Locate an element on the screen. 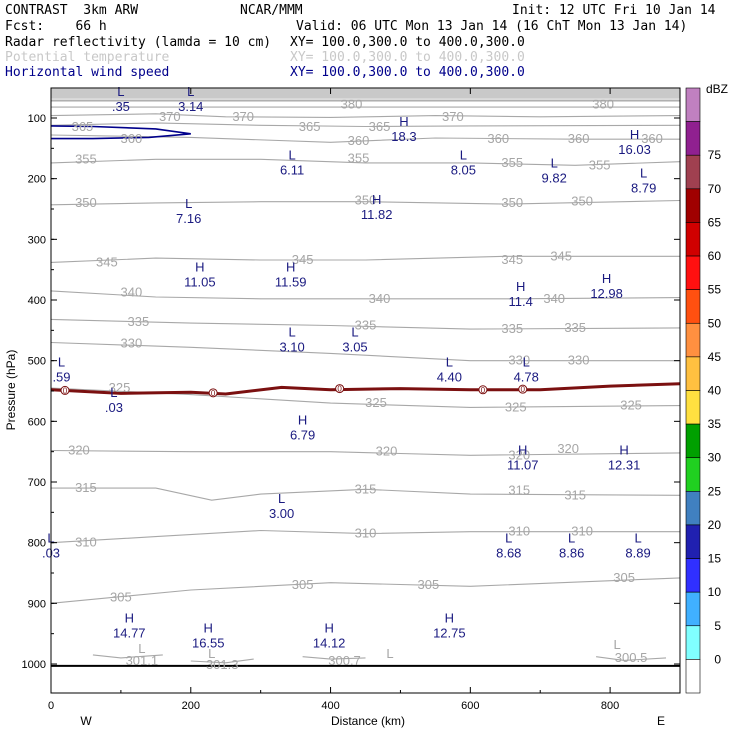 The width and height of the screenshot is (740, 740). extremum-value: 8.86 is located at coordinates (571, 553).